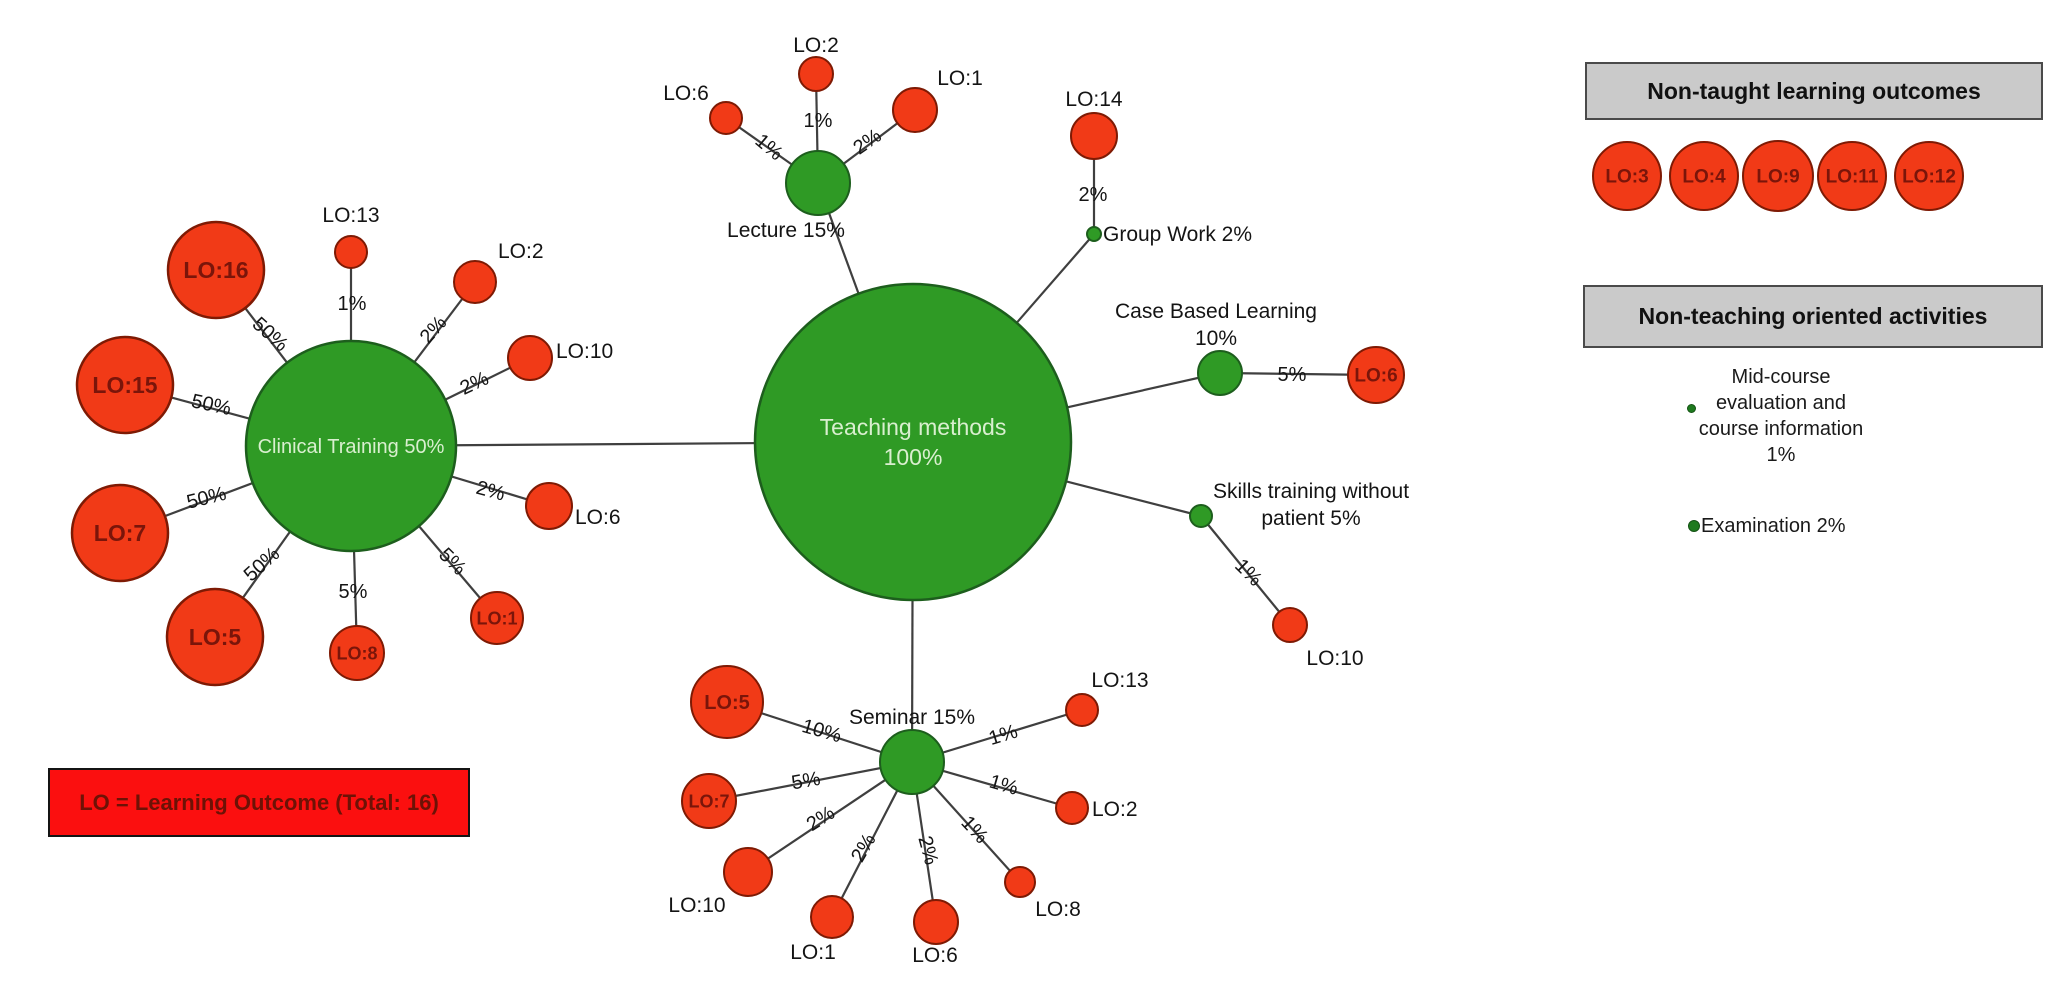 Image resolution: width=2059 pixels, height=1001 pixels. I want to click on node-label-teaching-methods: Teaching methods 100%, so click(913, 442).